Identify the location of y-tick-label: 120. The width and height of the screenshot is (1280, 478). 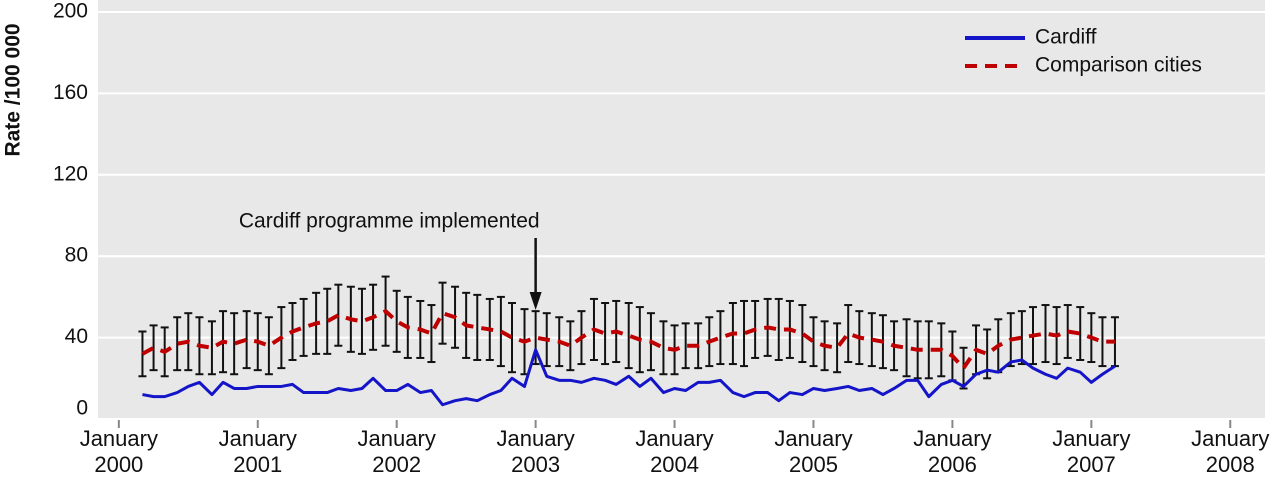
(70, 173).